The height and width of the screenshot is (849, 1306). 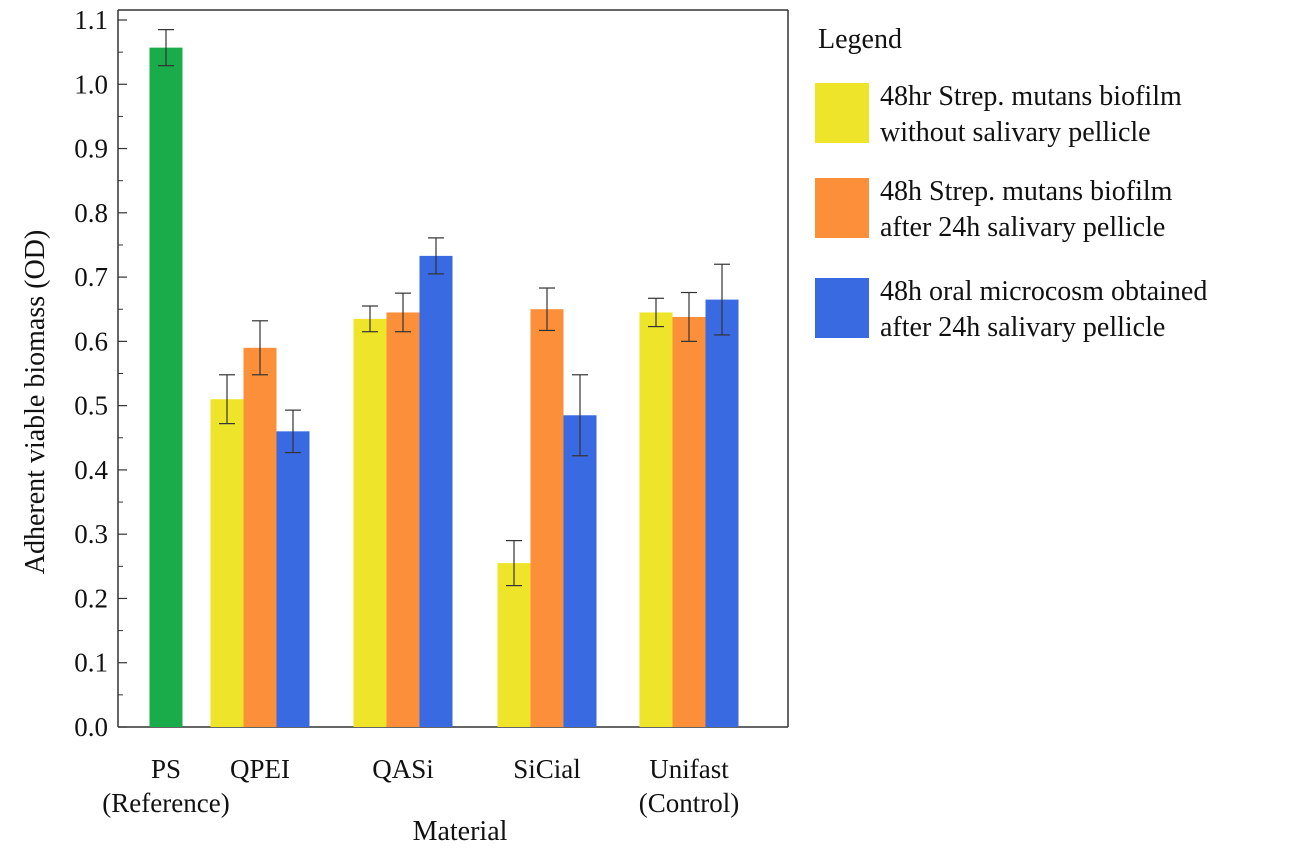 I want to click on y-tick-label: 0.9, so click(x=91, y=149).